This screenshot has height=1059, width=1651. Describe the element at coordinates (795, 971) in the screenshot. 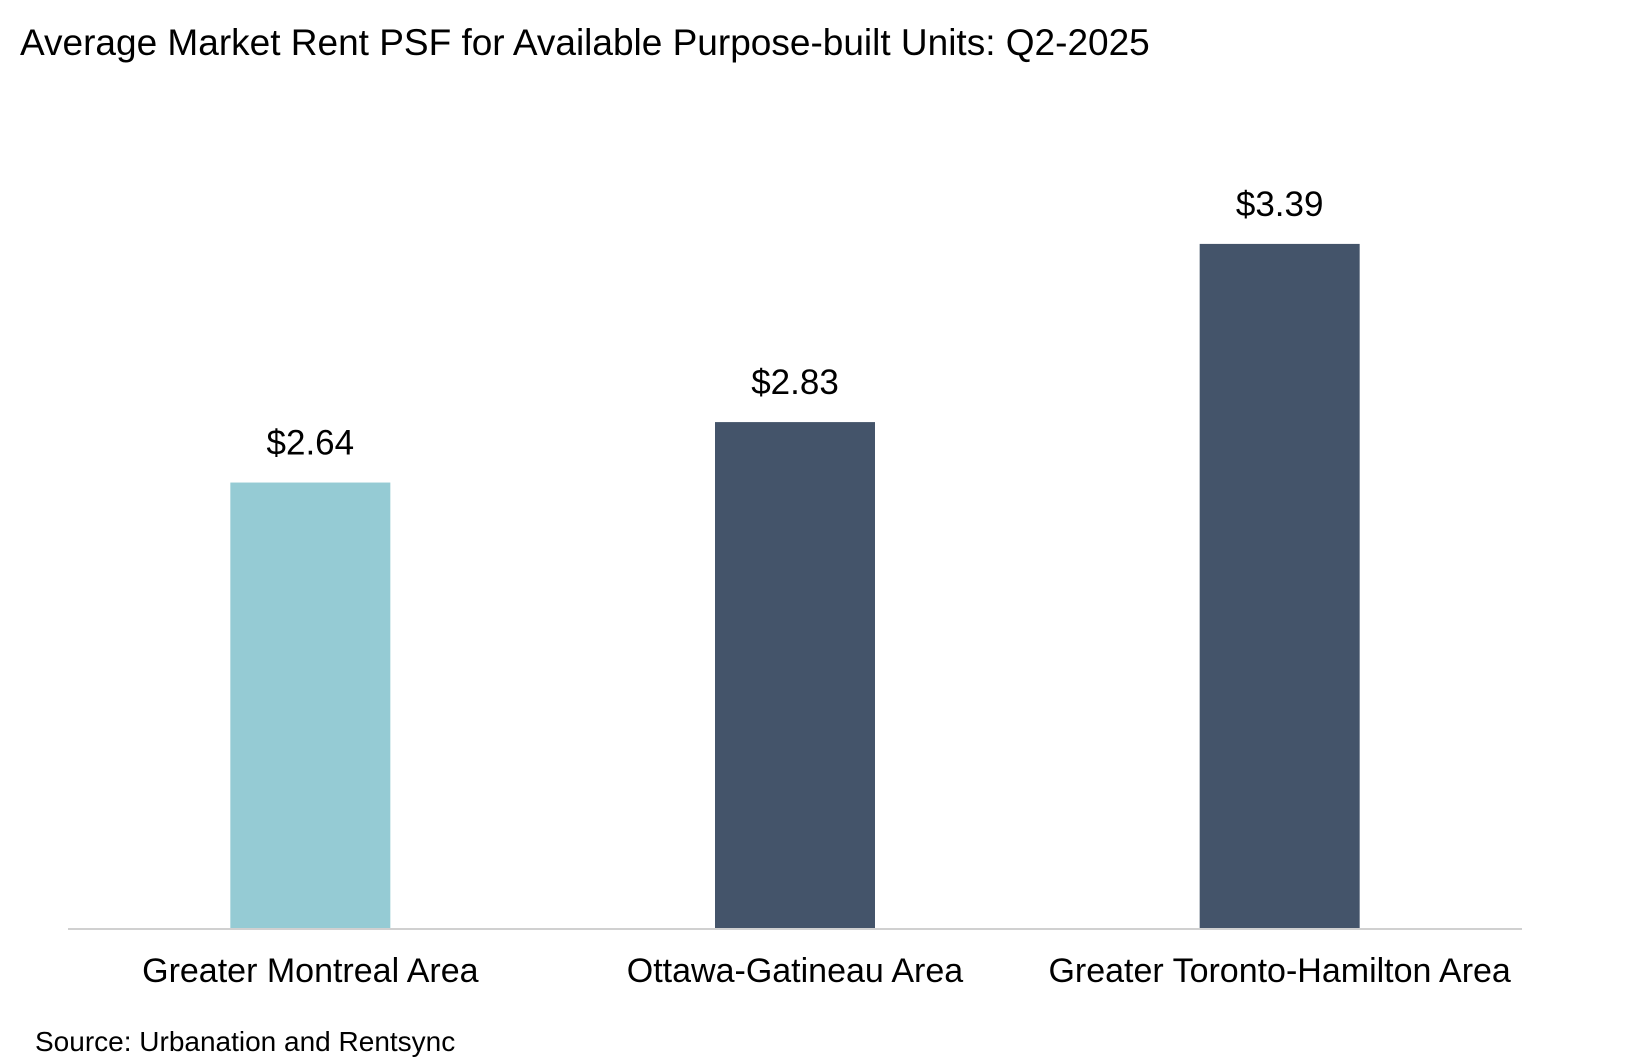

I see `category-label-2: Ottawa-Gatineau Area` at that location.